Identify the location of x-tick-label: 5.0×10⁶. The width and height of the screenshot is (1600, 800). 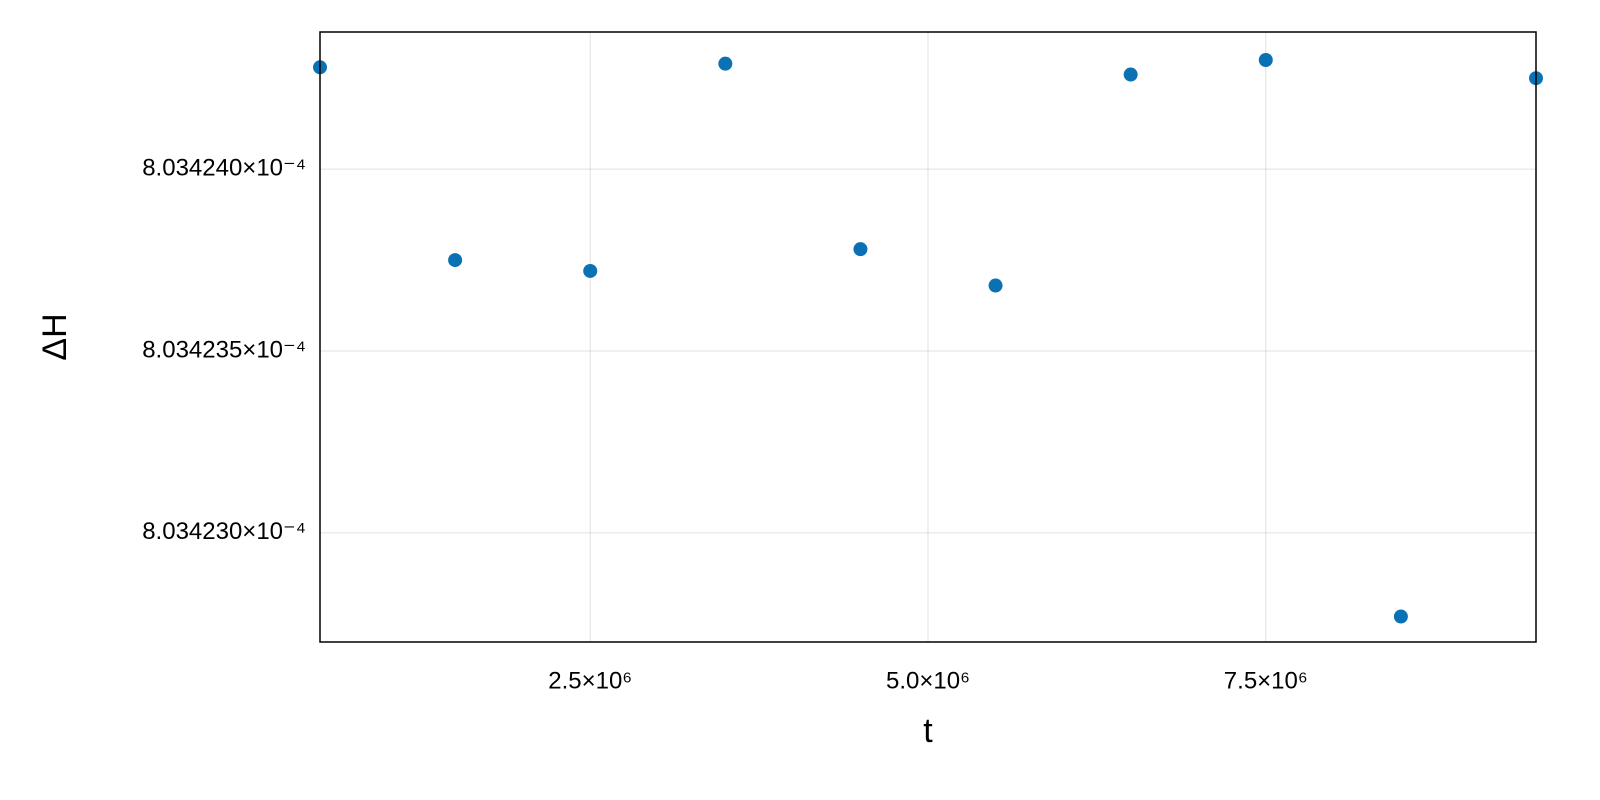
(928, 680).